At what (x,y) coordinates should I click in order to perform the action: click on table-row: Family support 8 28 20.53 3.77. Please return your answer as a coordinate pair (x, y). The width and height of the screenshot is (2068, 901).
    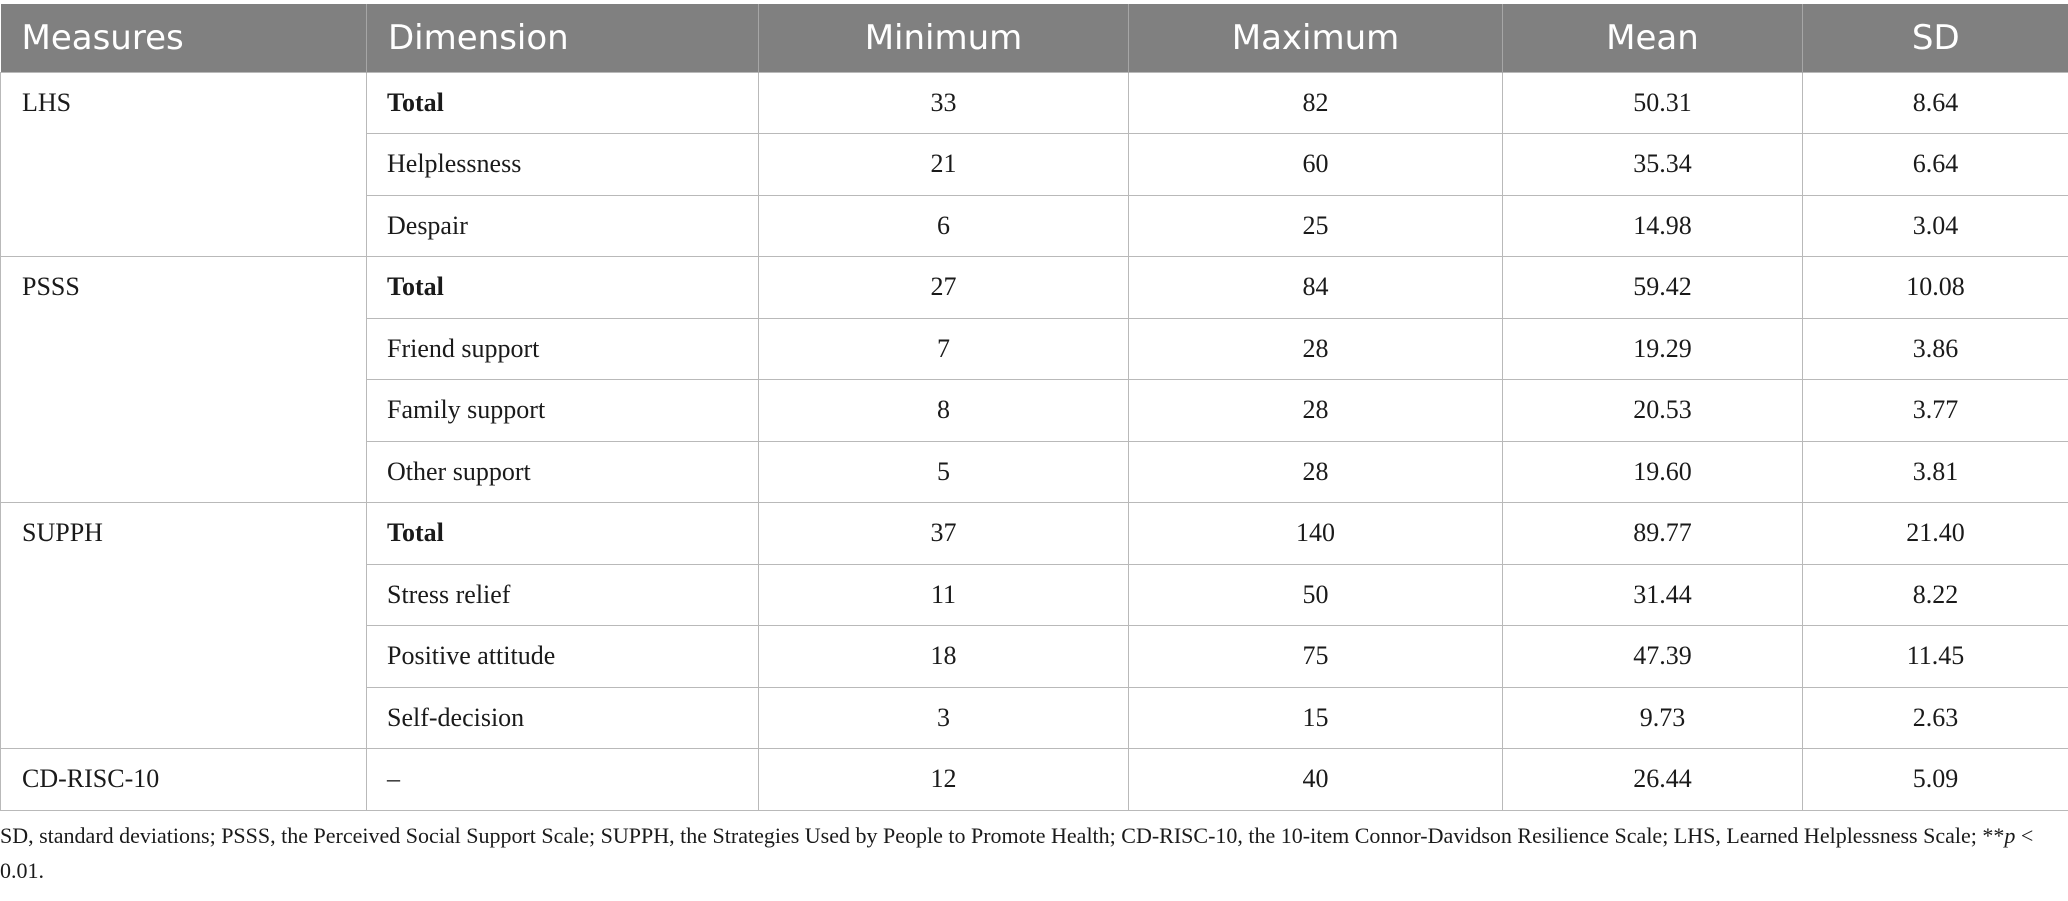
    Looking at the image, I should click on (1034, 410).